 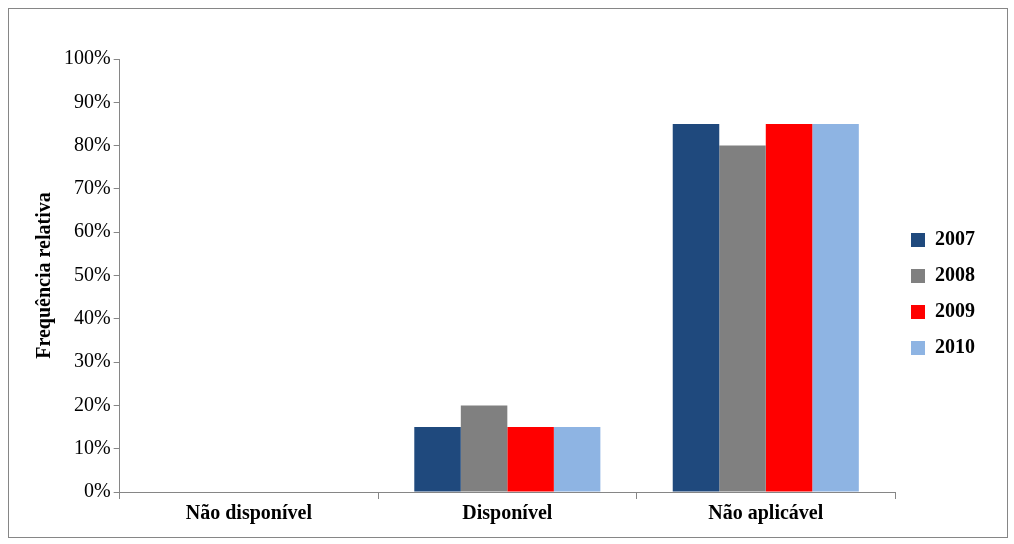 I want to click on y-tick-label: 70%, so click(x=92, y=187).